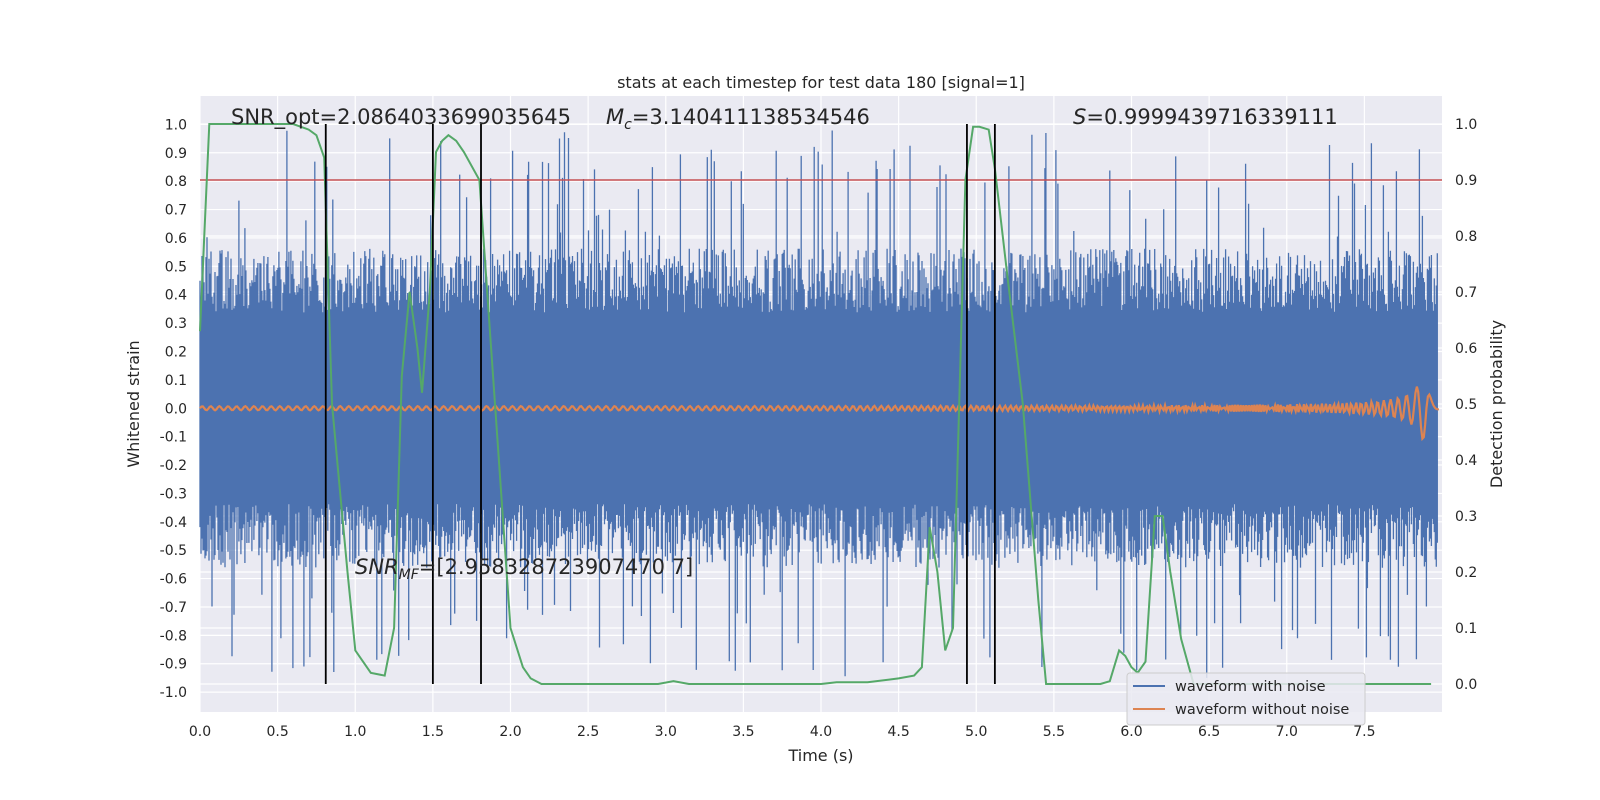  What do you see at coordinates (176, 296) in the screenshot?
I see `y-left-tick-label: 0.4` at bounding box center [176, 296].